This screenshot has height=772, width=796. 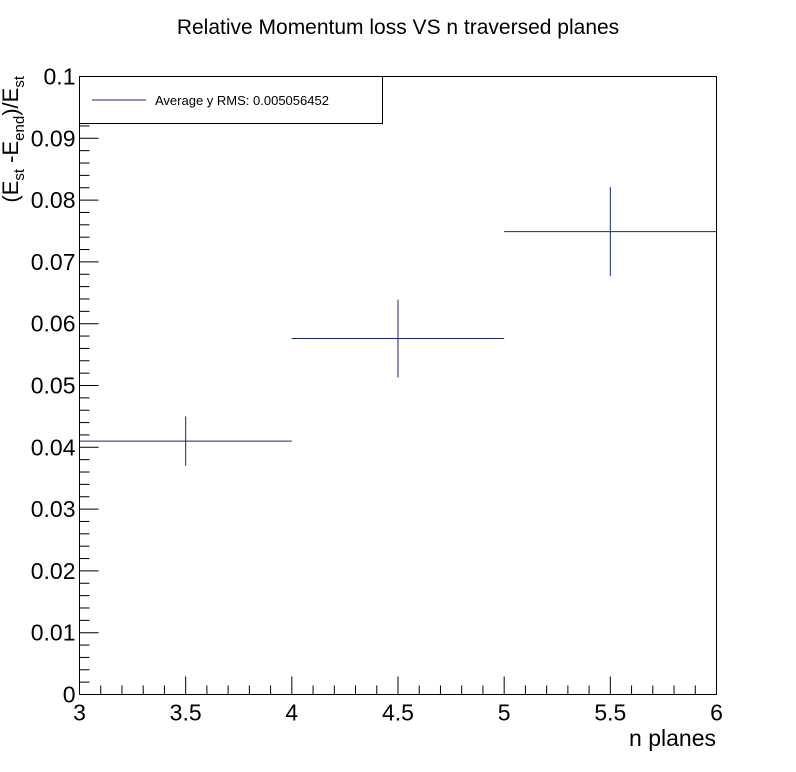 What do you see at coordinates (19, 81) in the screenshot?
I see `y-label-part-6: st` at bounding box center [19, 81].